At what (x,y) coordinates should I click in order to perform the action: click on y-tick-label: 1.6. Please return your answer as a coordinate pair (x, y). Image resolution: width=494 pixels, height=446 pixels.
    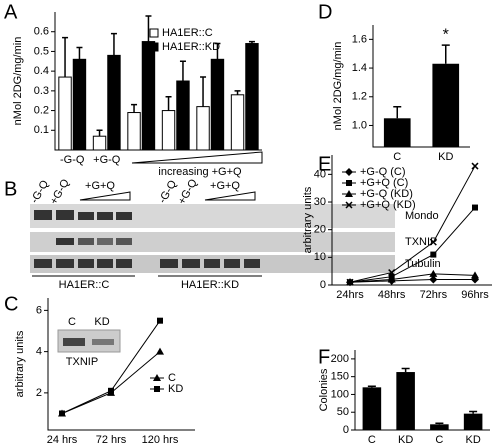
    Looking at the image, I should click on (359, 39).